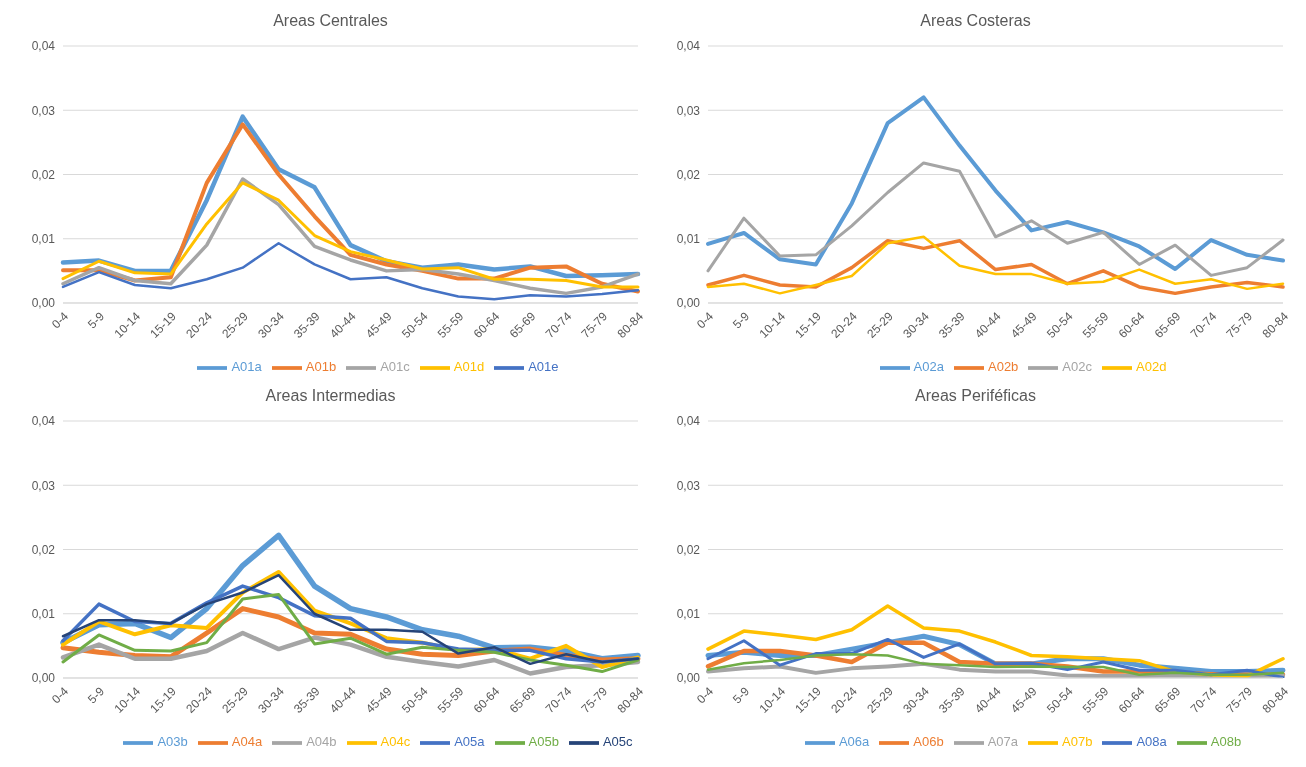 The image size is (1306, 767). Describe the element at coordinates (1226, 742) in the screenshot. I see `legend-label: A08b` at that location.